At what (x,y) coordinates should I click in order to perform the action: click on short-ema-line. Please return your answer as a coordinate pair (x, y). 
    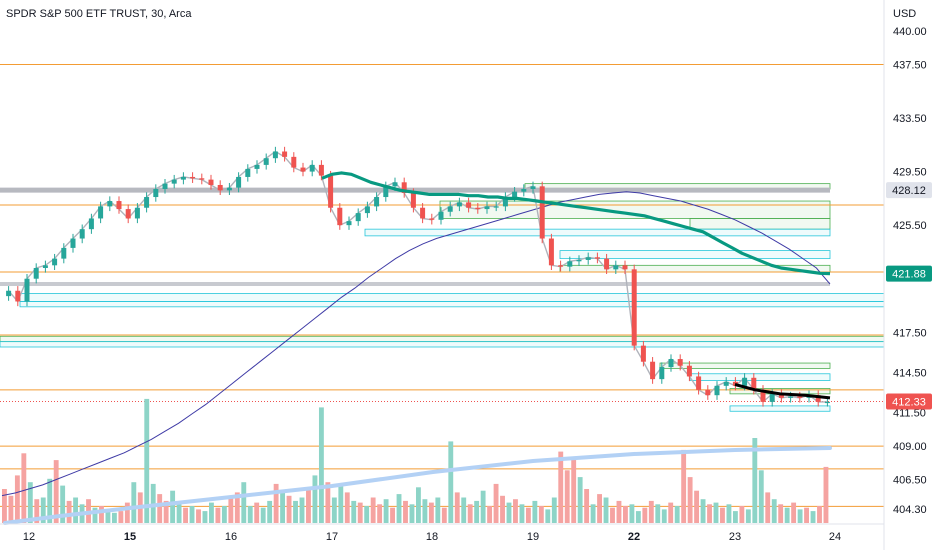
    Looking at the image, I should click on (782, 391).